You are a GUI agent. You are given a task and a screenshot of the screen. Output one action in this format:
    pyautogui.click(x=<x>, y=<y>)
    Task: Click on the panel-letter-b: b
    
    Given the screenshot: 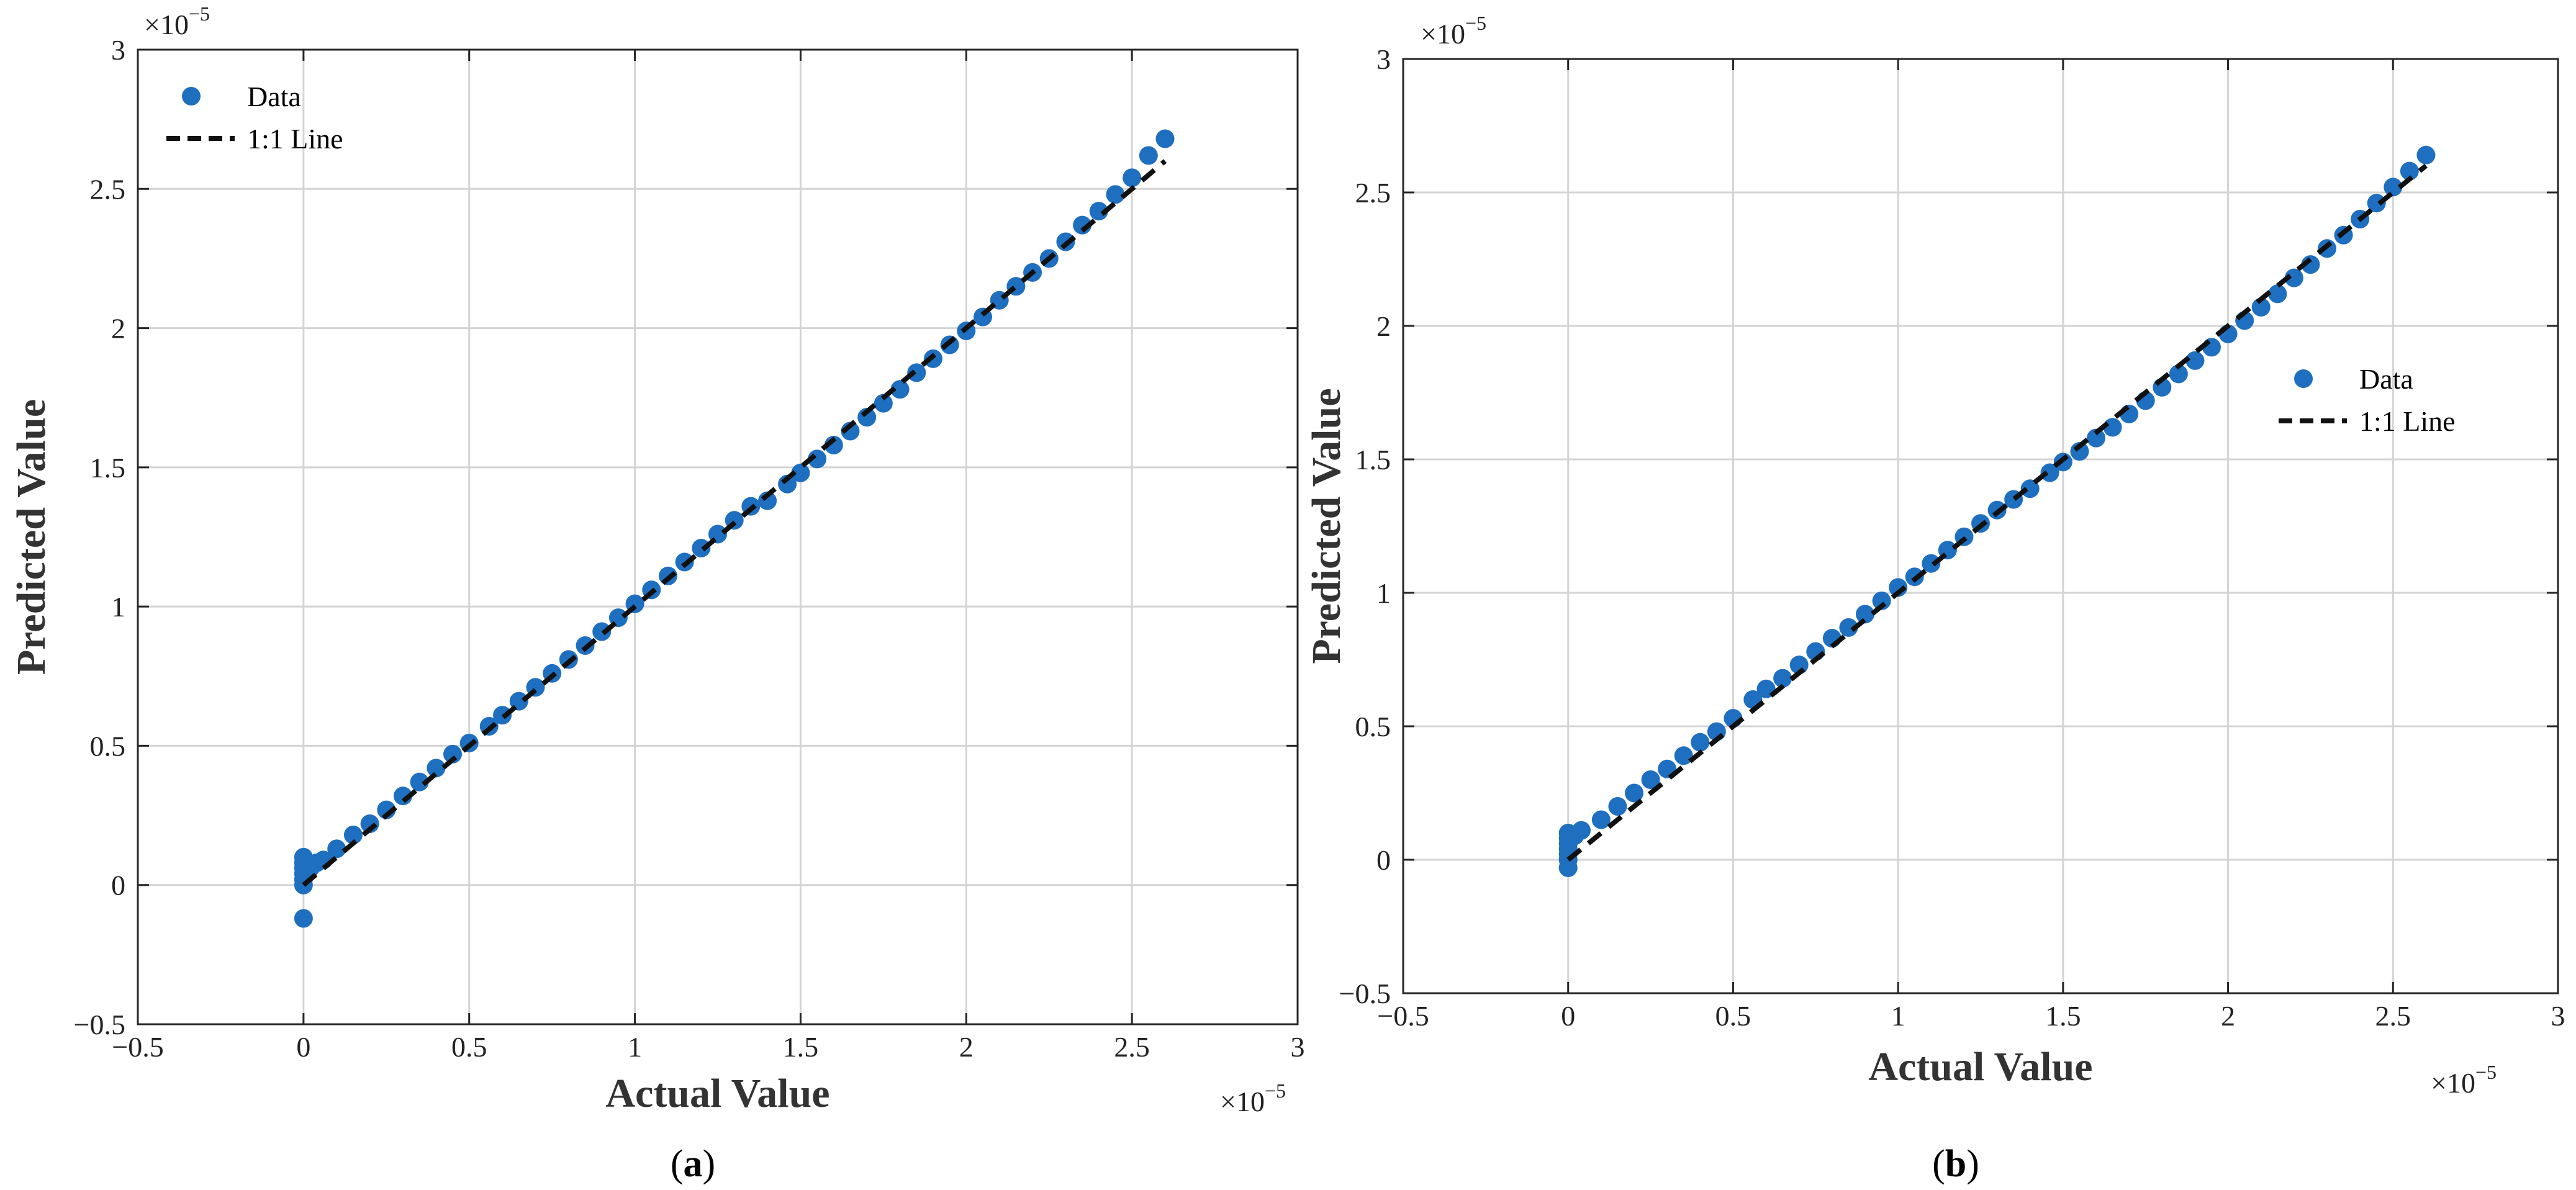 What is the action you would take?
    pyautogui.click(x=1955, y=1164)
    